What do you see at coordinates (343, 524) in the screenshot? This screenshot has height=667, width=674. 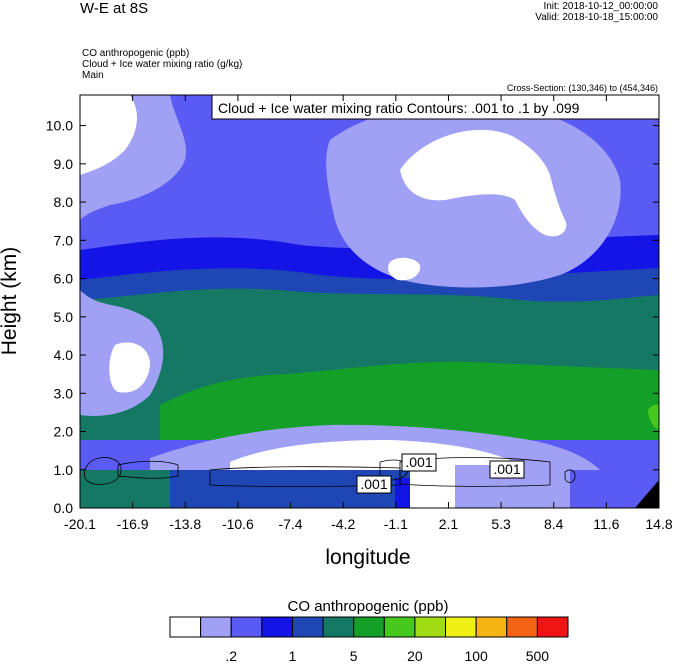 I see `x-tick-label: -4.2` at bounding box center [343, 524].